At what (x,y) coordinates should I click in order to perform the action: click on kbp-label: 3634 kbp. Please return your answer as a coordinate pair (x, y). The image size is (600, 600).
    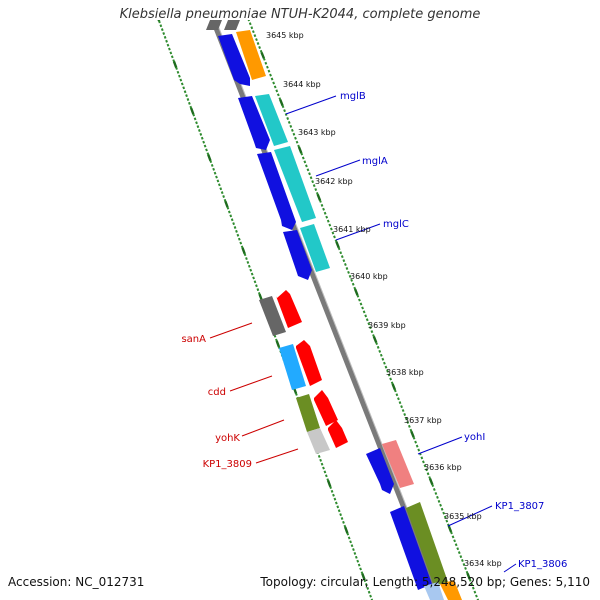
    Looking at the image, I should click on (483, 563).